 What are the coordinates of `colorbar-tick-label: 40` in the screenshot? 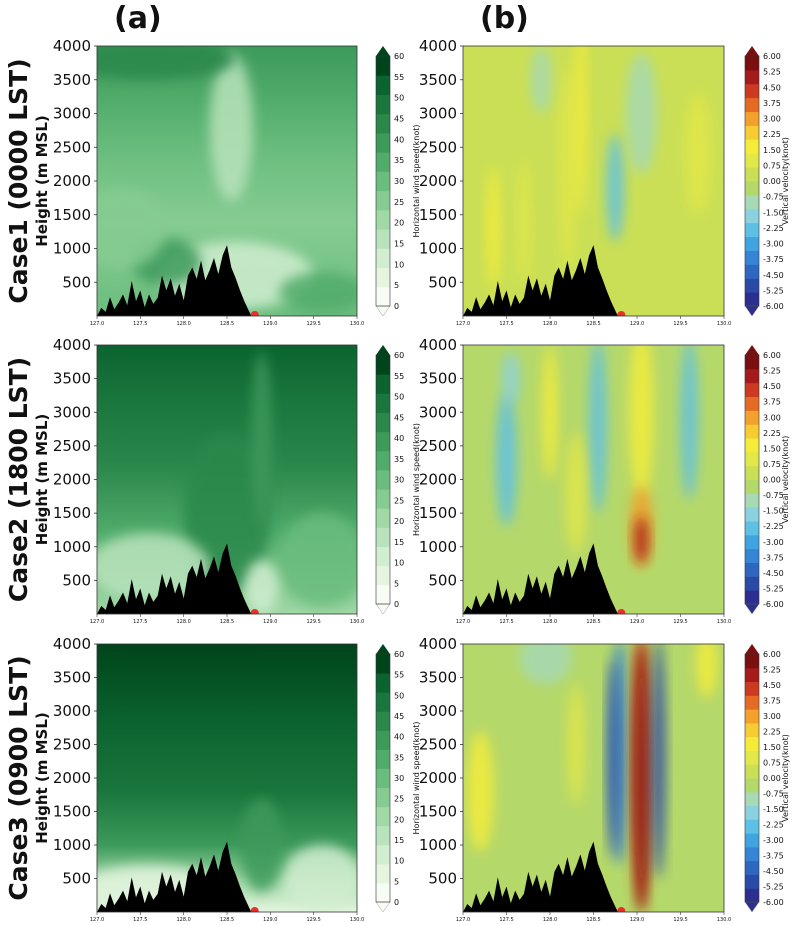 It's located at (399, 139).